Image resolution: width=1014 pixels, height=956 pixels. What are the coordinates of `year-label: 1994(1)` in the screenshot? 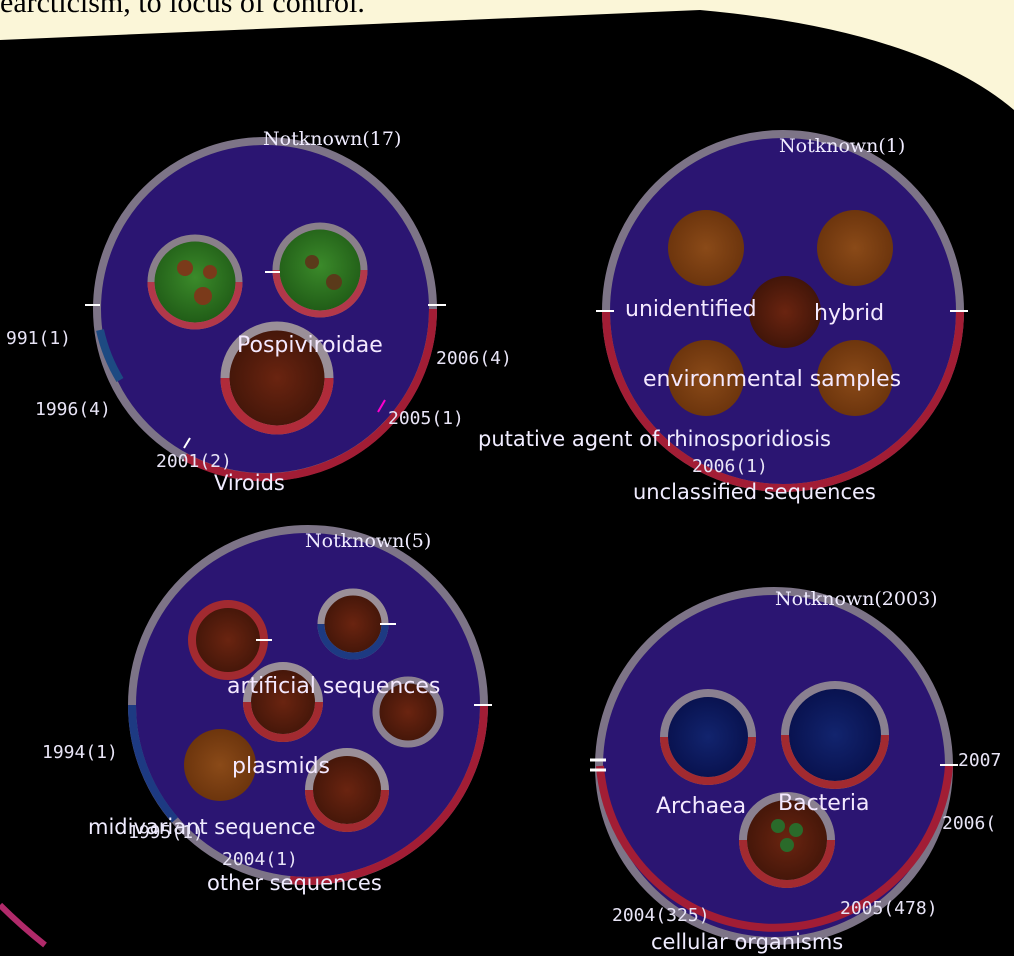 It's located at (80, 752).